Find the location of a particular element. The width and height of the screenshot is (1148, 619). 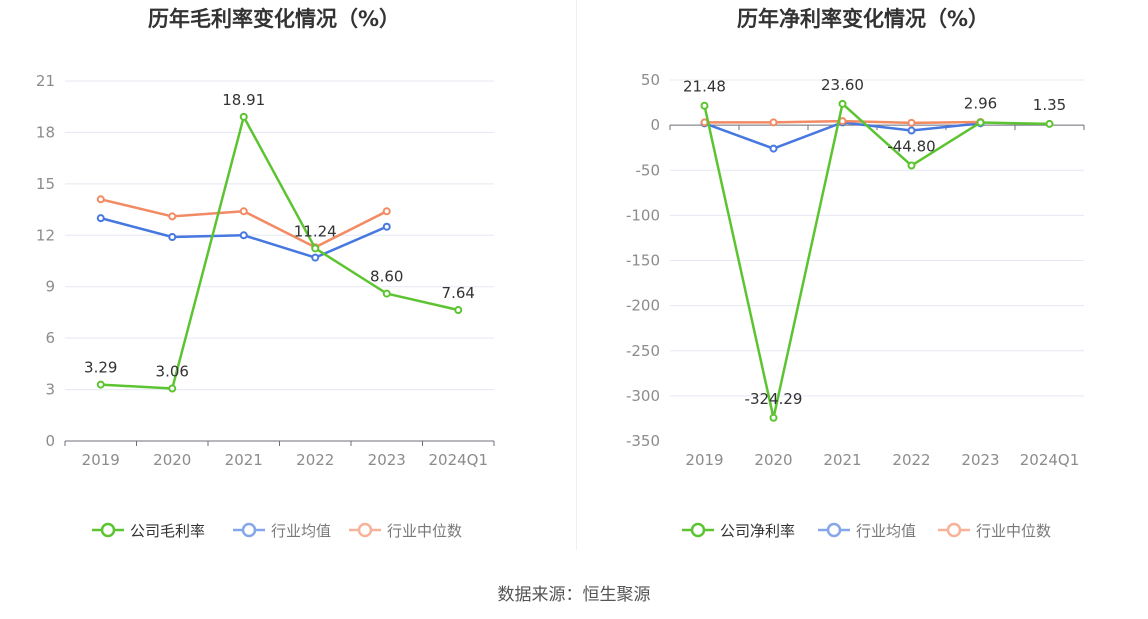

y-tick-label: -100 is located at coordinates (643, 215).